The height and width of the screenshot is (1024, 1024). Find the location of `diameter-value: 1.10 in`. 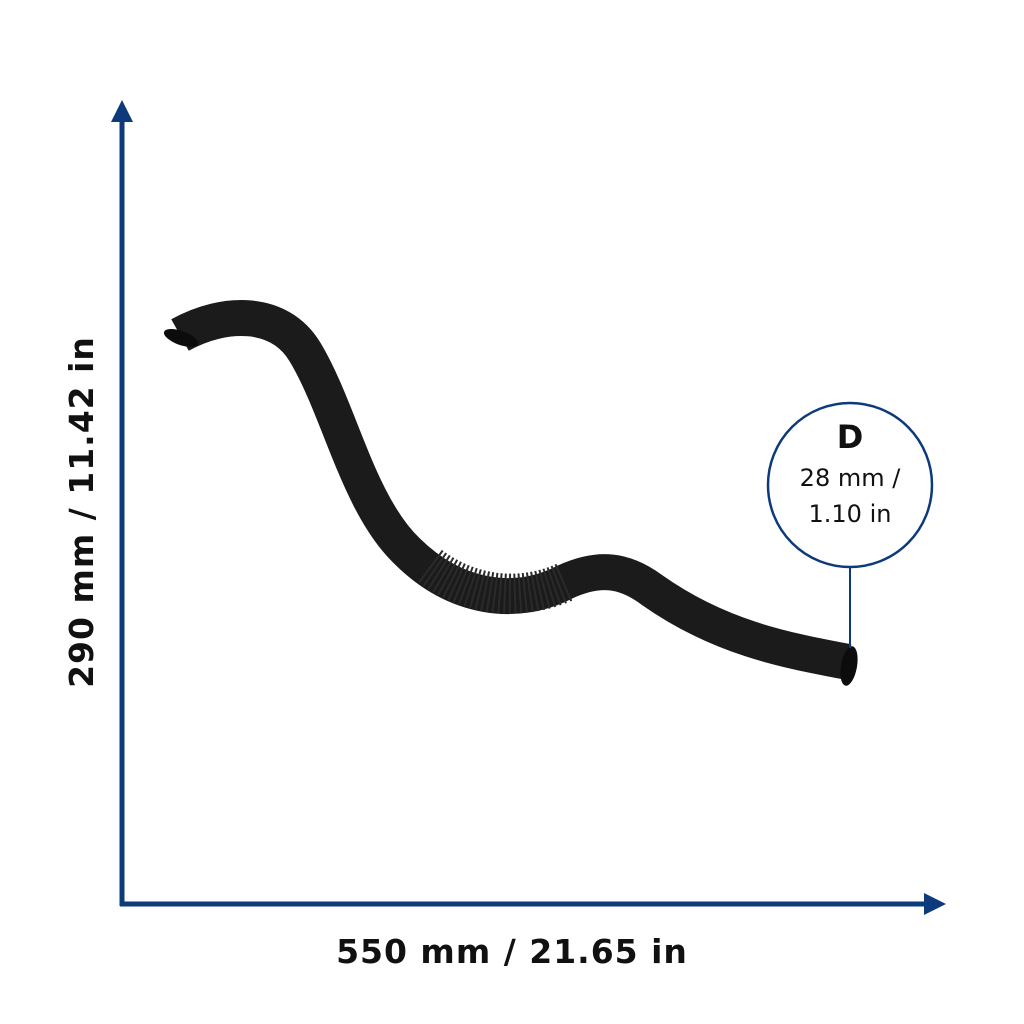

diameter-value: 1.10 in is located at coordinates (850, 514).